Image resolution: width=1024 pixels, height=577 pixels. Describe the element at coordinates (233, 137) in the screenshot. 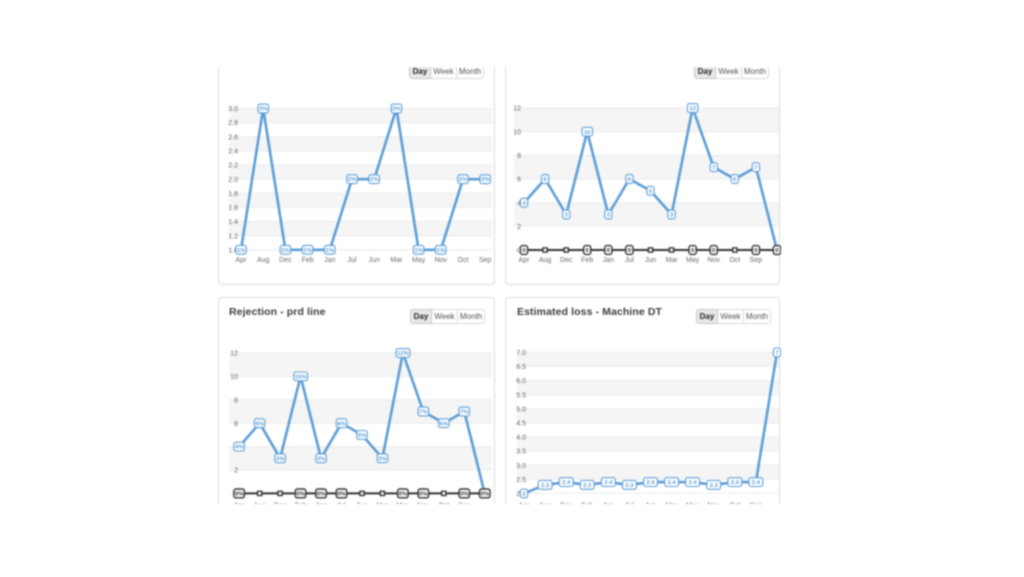

I see `svg-text: 2.6` at that location.